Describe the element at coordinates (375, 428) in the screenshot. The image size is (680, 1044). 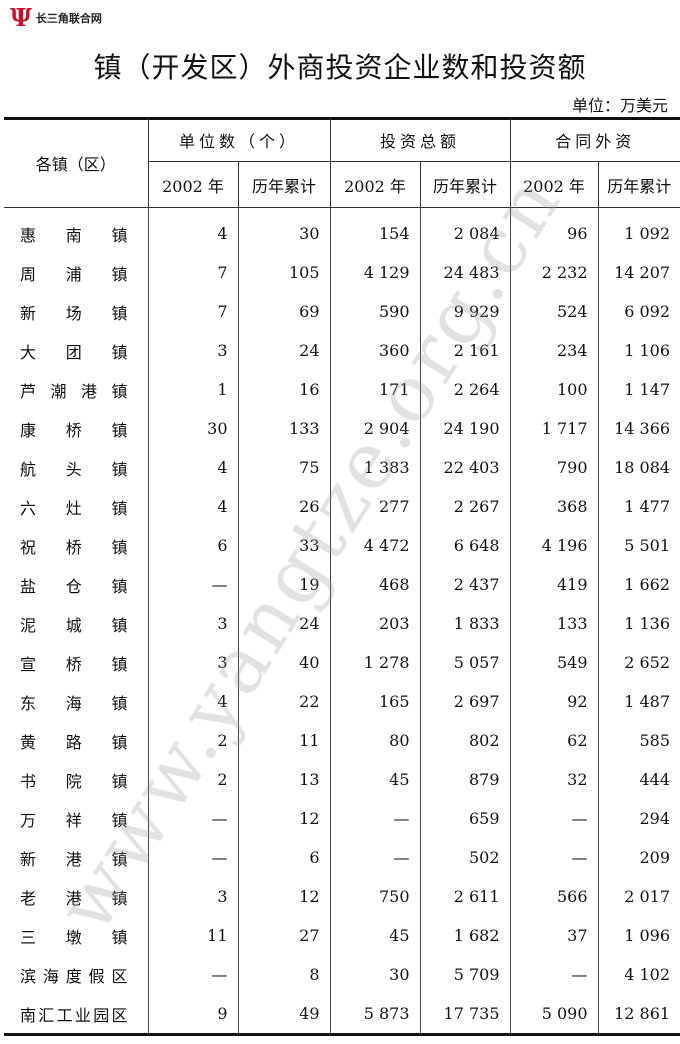
I see `value-cell: 2 904` at that location.